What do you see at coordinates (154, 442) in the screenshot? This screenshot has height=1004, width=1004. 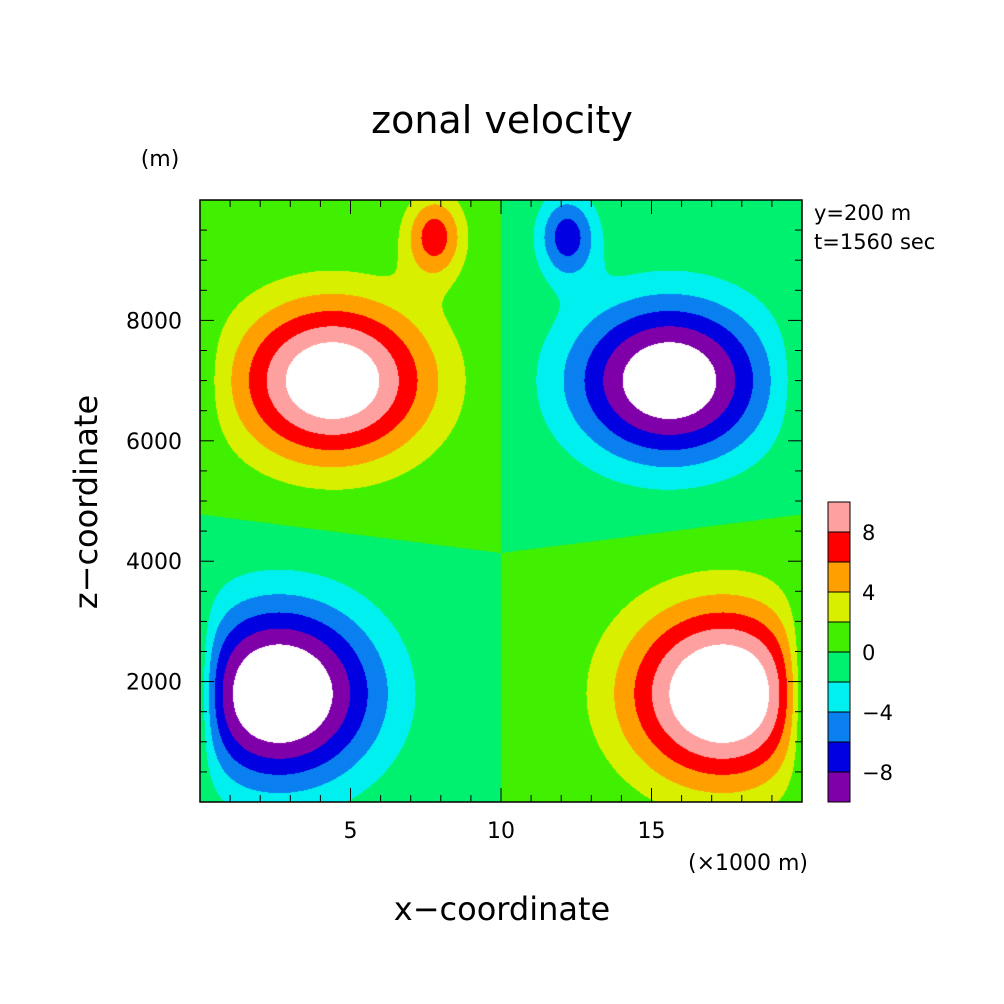 I see `y-tick-label: 6000` at bounding box center [154, 442].